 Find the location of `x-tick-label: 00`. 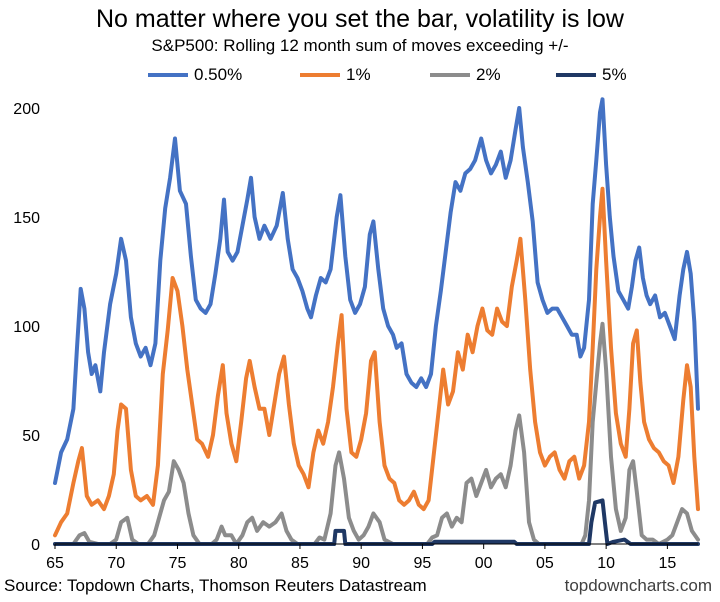

x-tick-label: 00 is located at coordinates (484, 563).